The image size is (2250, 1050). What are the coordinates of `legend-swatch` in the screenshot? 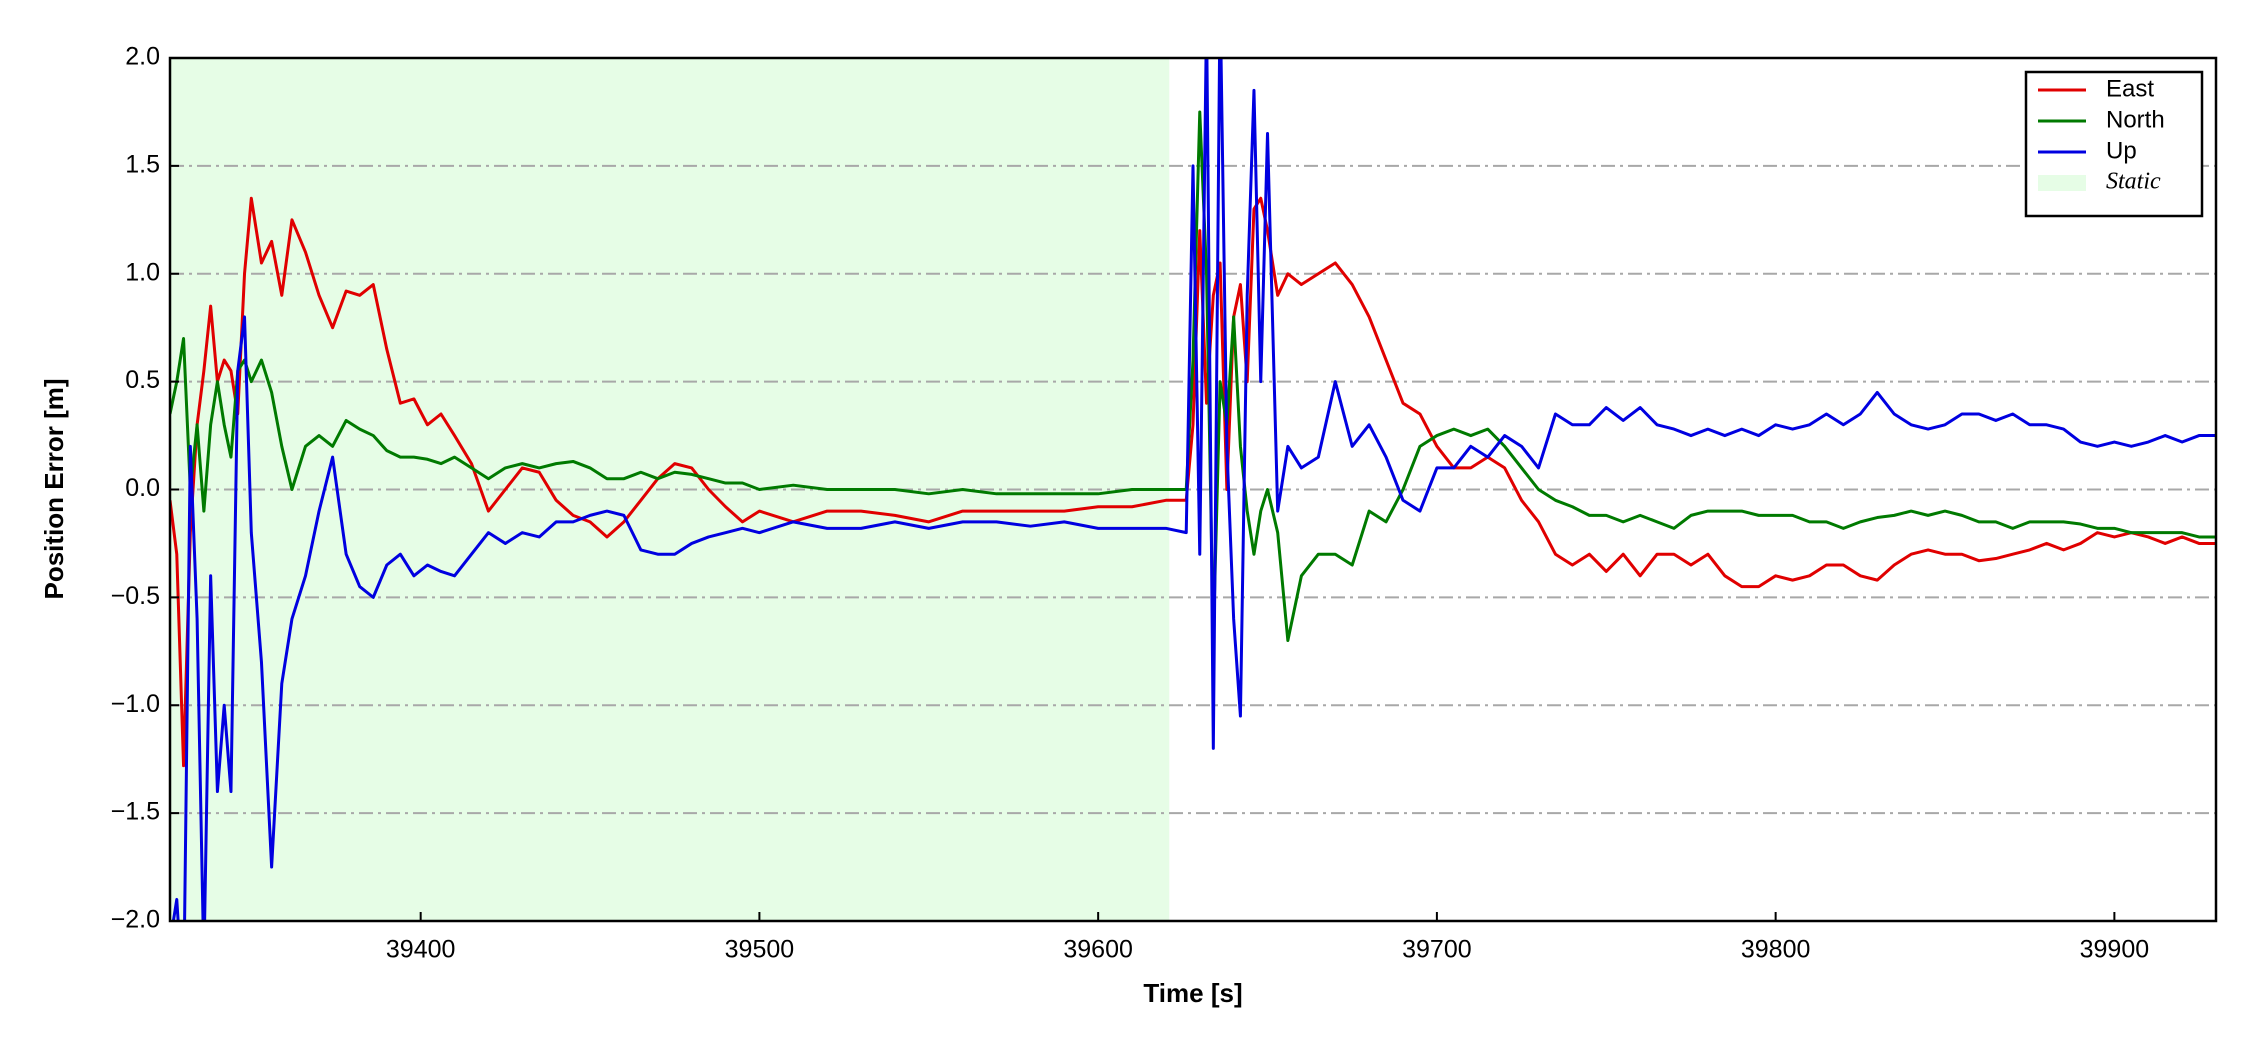 It's located at (2062, 183).